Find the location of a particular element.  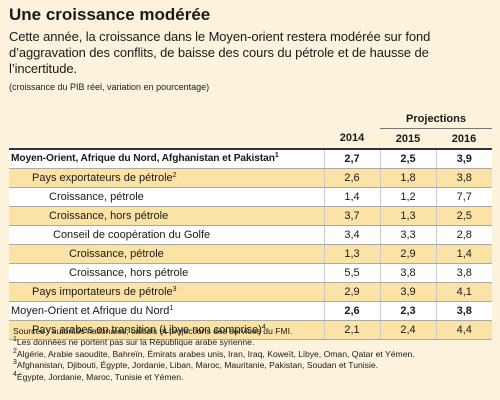

year-header: 2015 is located at coordinates (408, 139).